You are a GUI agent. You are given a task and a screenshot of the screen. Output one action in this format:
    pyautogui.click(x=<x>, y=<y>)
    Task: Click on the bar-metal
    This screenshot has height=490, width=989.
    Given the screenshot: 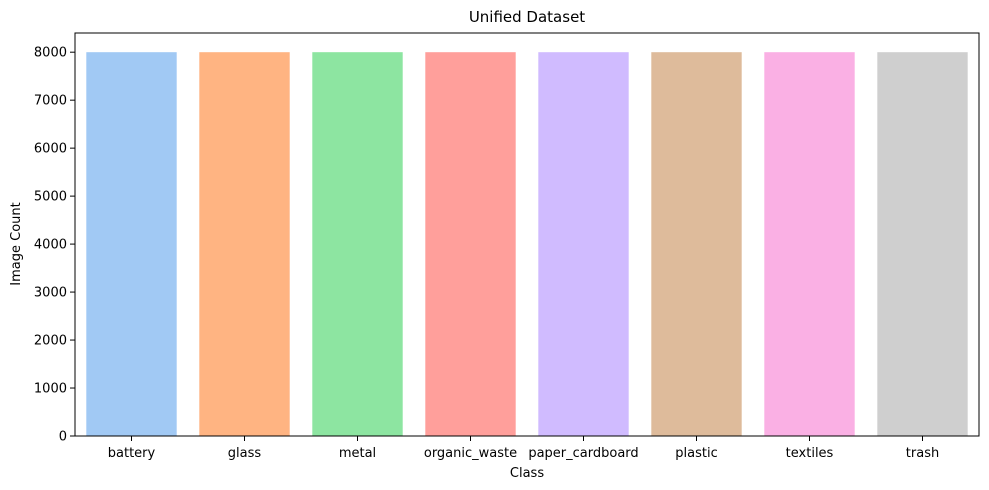 What is the action you would take?
    pyautogui.click(x=357, y=244)
    